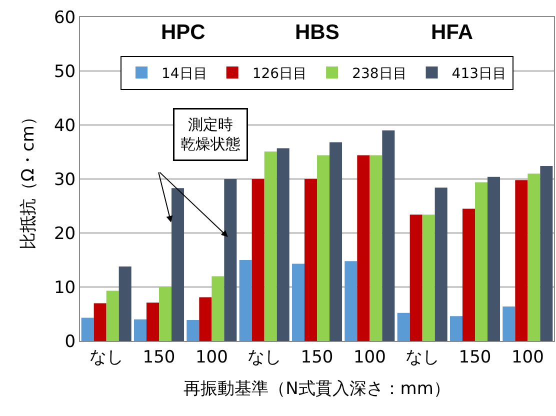  Describe the element at coordinates (70, 342) in the screenshot. I see `y-tick-label: 0` at that location.